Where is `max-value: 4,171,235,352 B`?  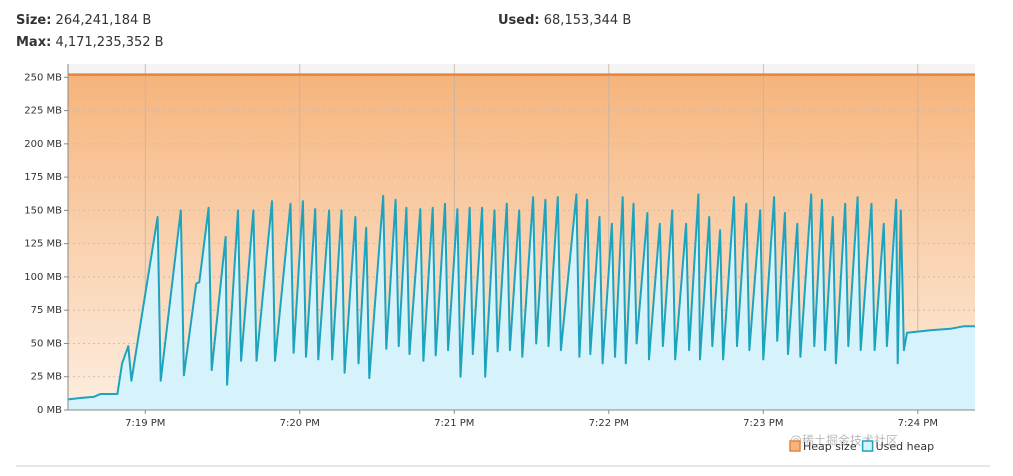 max-value: 4,171,235,352 B is located at coordinates (109, 42).